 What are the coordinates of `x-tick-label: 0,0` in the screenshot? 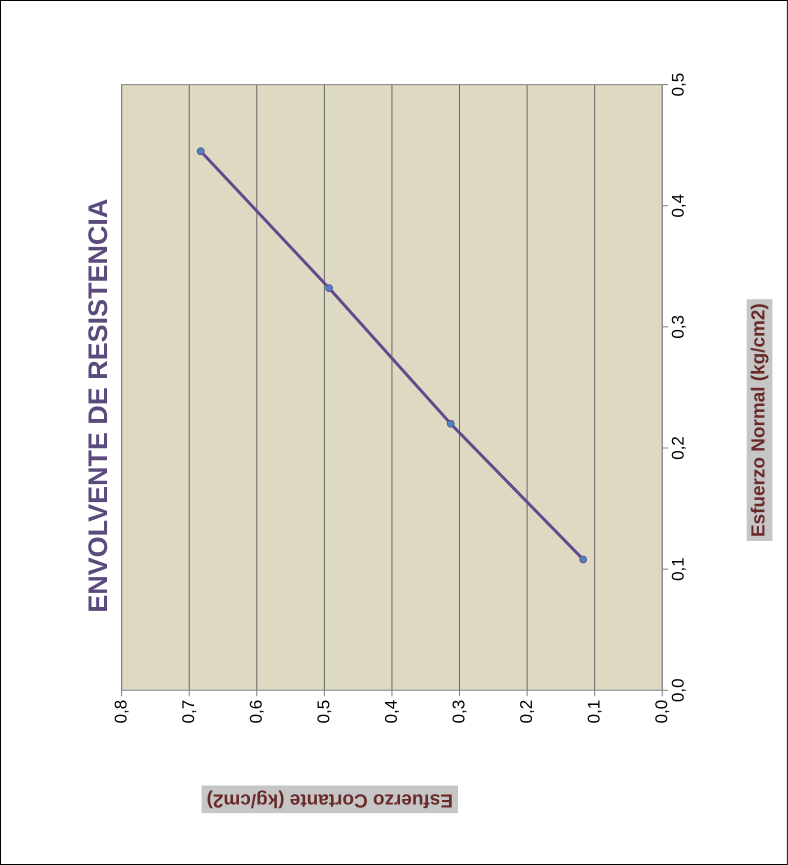 It's located at (662, 711).